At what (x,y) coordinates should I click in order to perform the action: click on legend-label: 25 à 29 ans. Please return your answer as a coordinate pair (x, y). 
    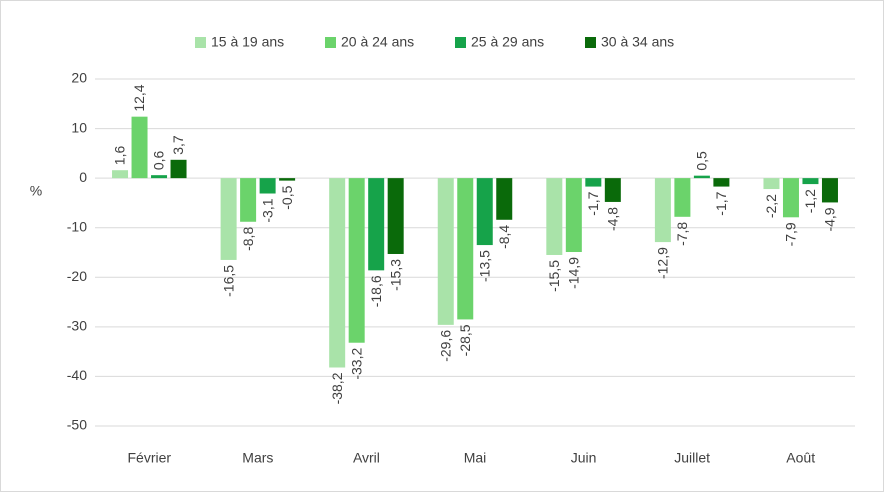
    Looking at the image, I should click on (507, 42).